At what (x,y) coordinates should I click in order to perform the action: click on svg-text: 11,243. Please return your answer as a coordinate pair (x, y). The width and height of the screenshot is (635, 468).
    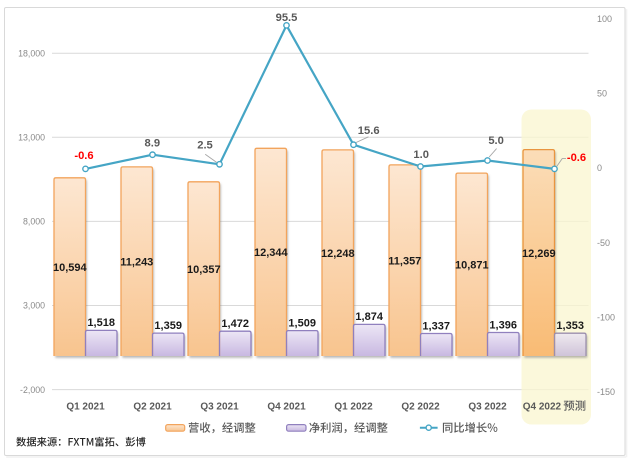
    Looking at the image, I should click on (136, 262).